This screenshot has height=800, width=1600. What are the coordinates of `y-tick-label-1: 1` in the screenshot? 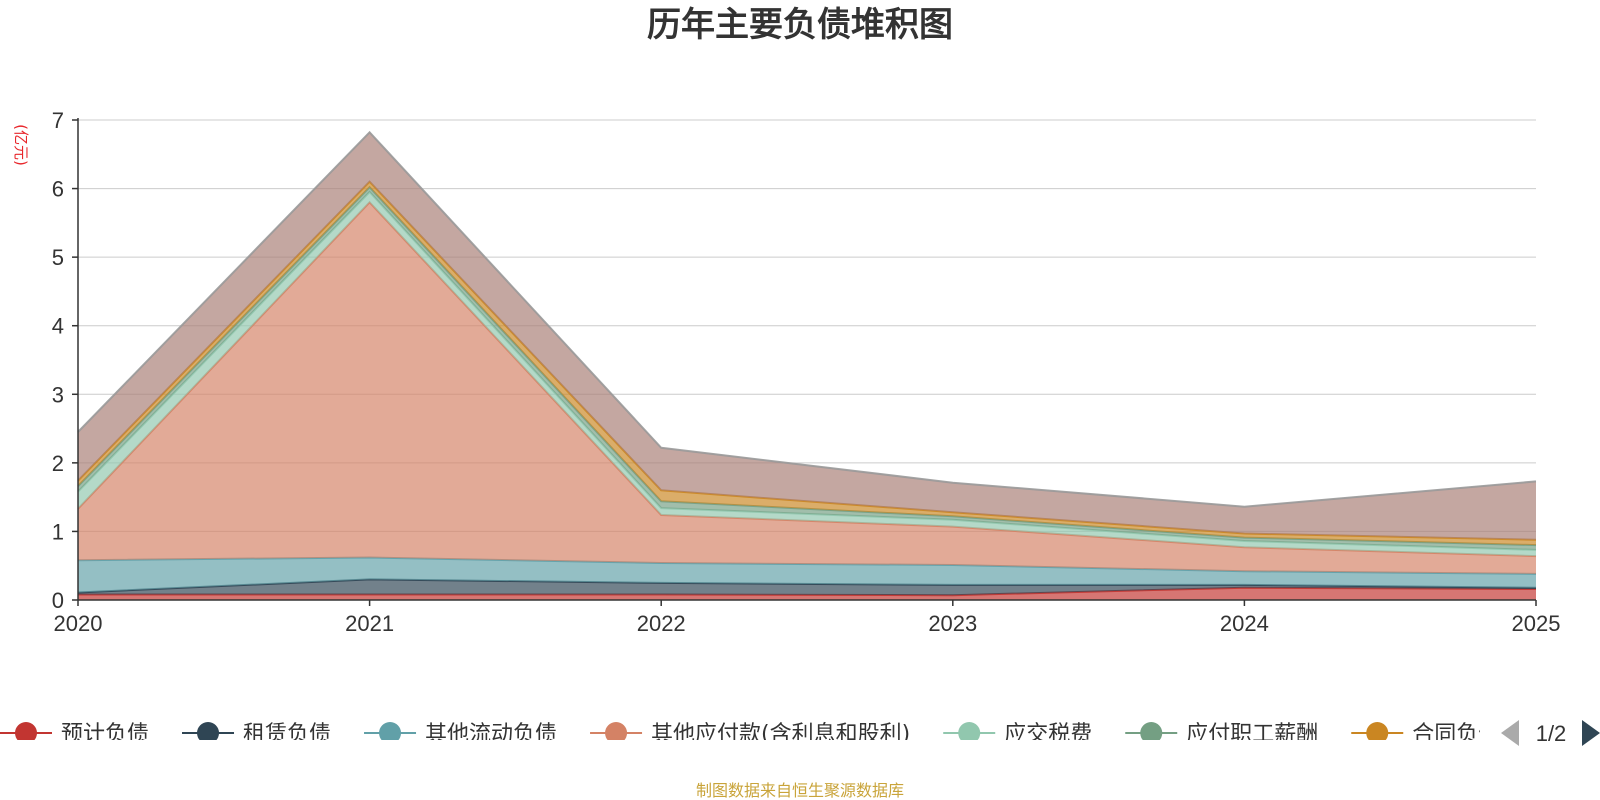 It's located at (58, 531).